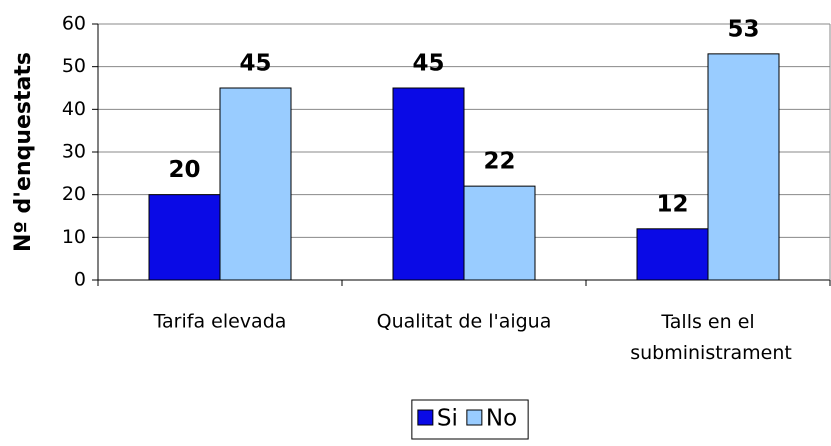  I want to click on y-tick-label: 40, so click(74, 109).